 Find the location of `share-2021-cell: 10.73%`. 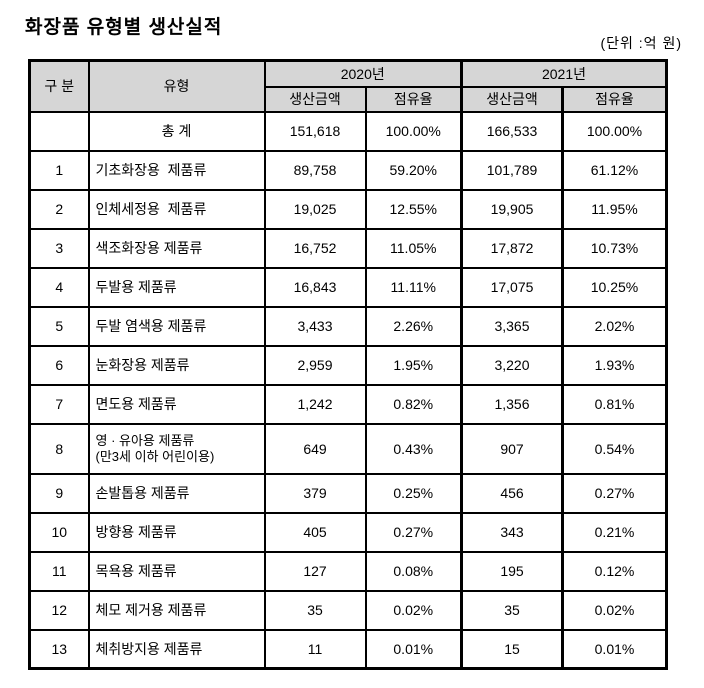

share-2021-cell: 10.73% is located at coordinates (614, 248).